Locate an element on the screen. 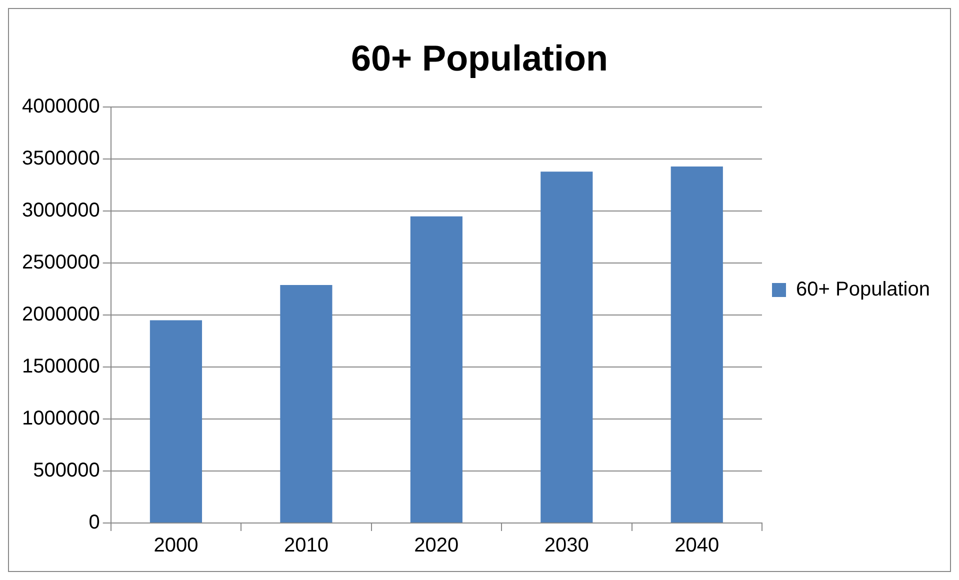 This screenshot has height=580, width=959. y-tick-label: 3000000 is located at coordinates (61, 211).